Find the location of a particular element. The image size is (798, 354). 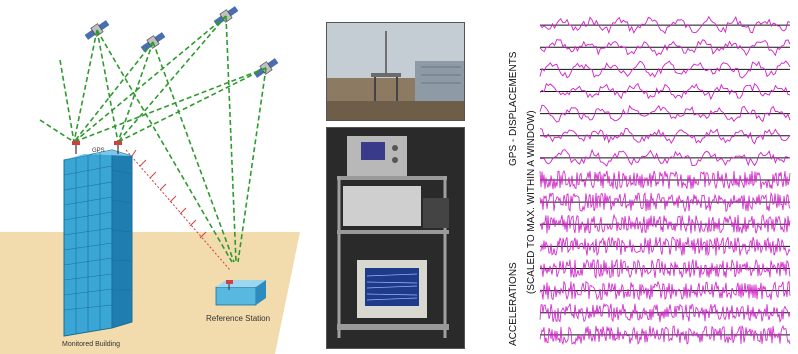

rooftop-antenna-photo is located at coordinates (395, 71).